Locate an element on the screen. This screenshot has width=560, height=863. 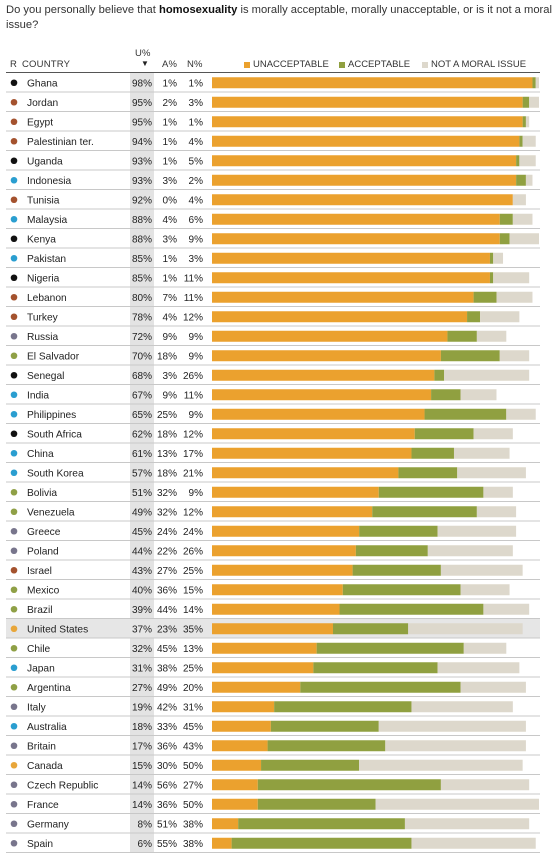
bar-acceptable-france is located at coordinates (316, 804).